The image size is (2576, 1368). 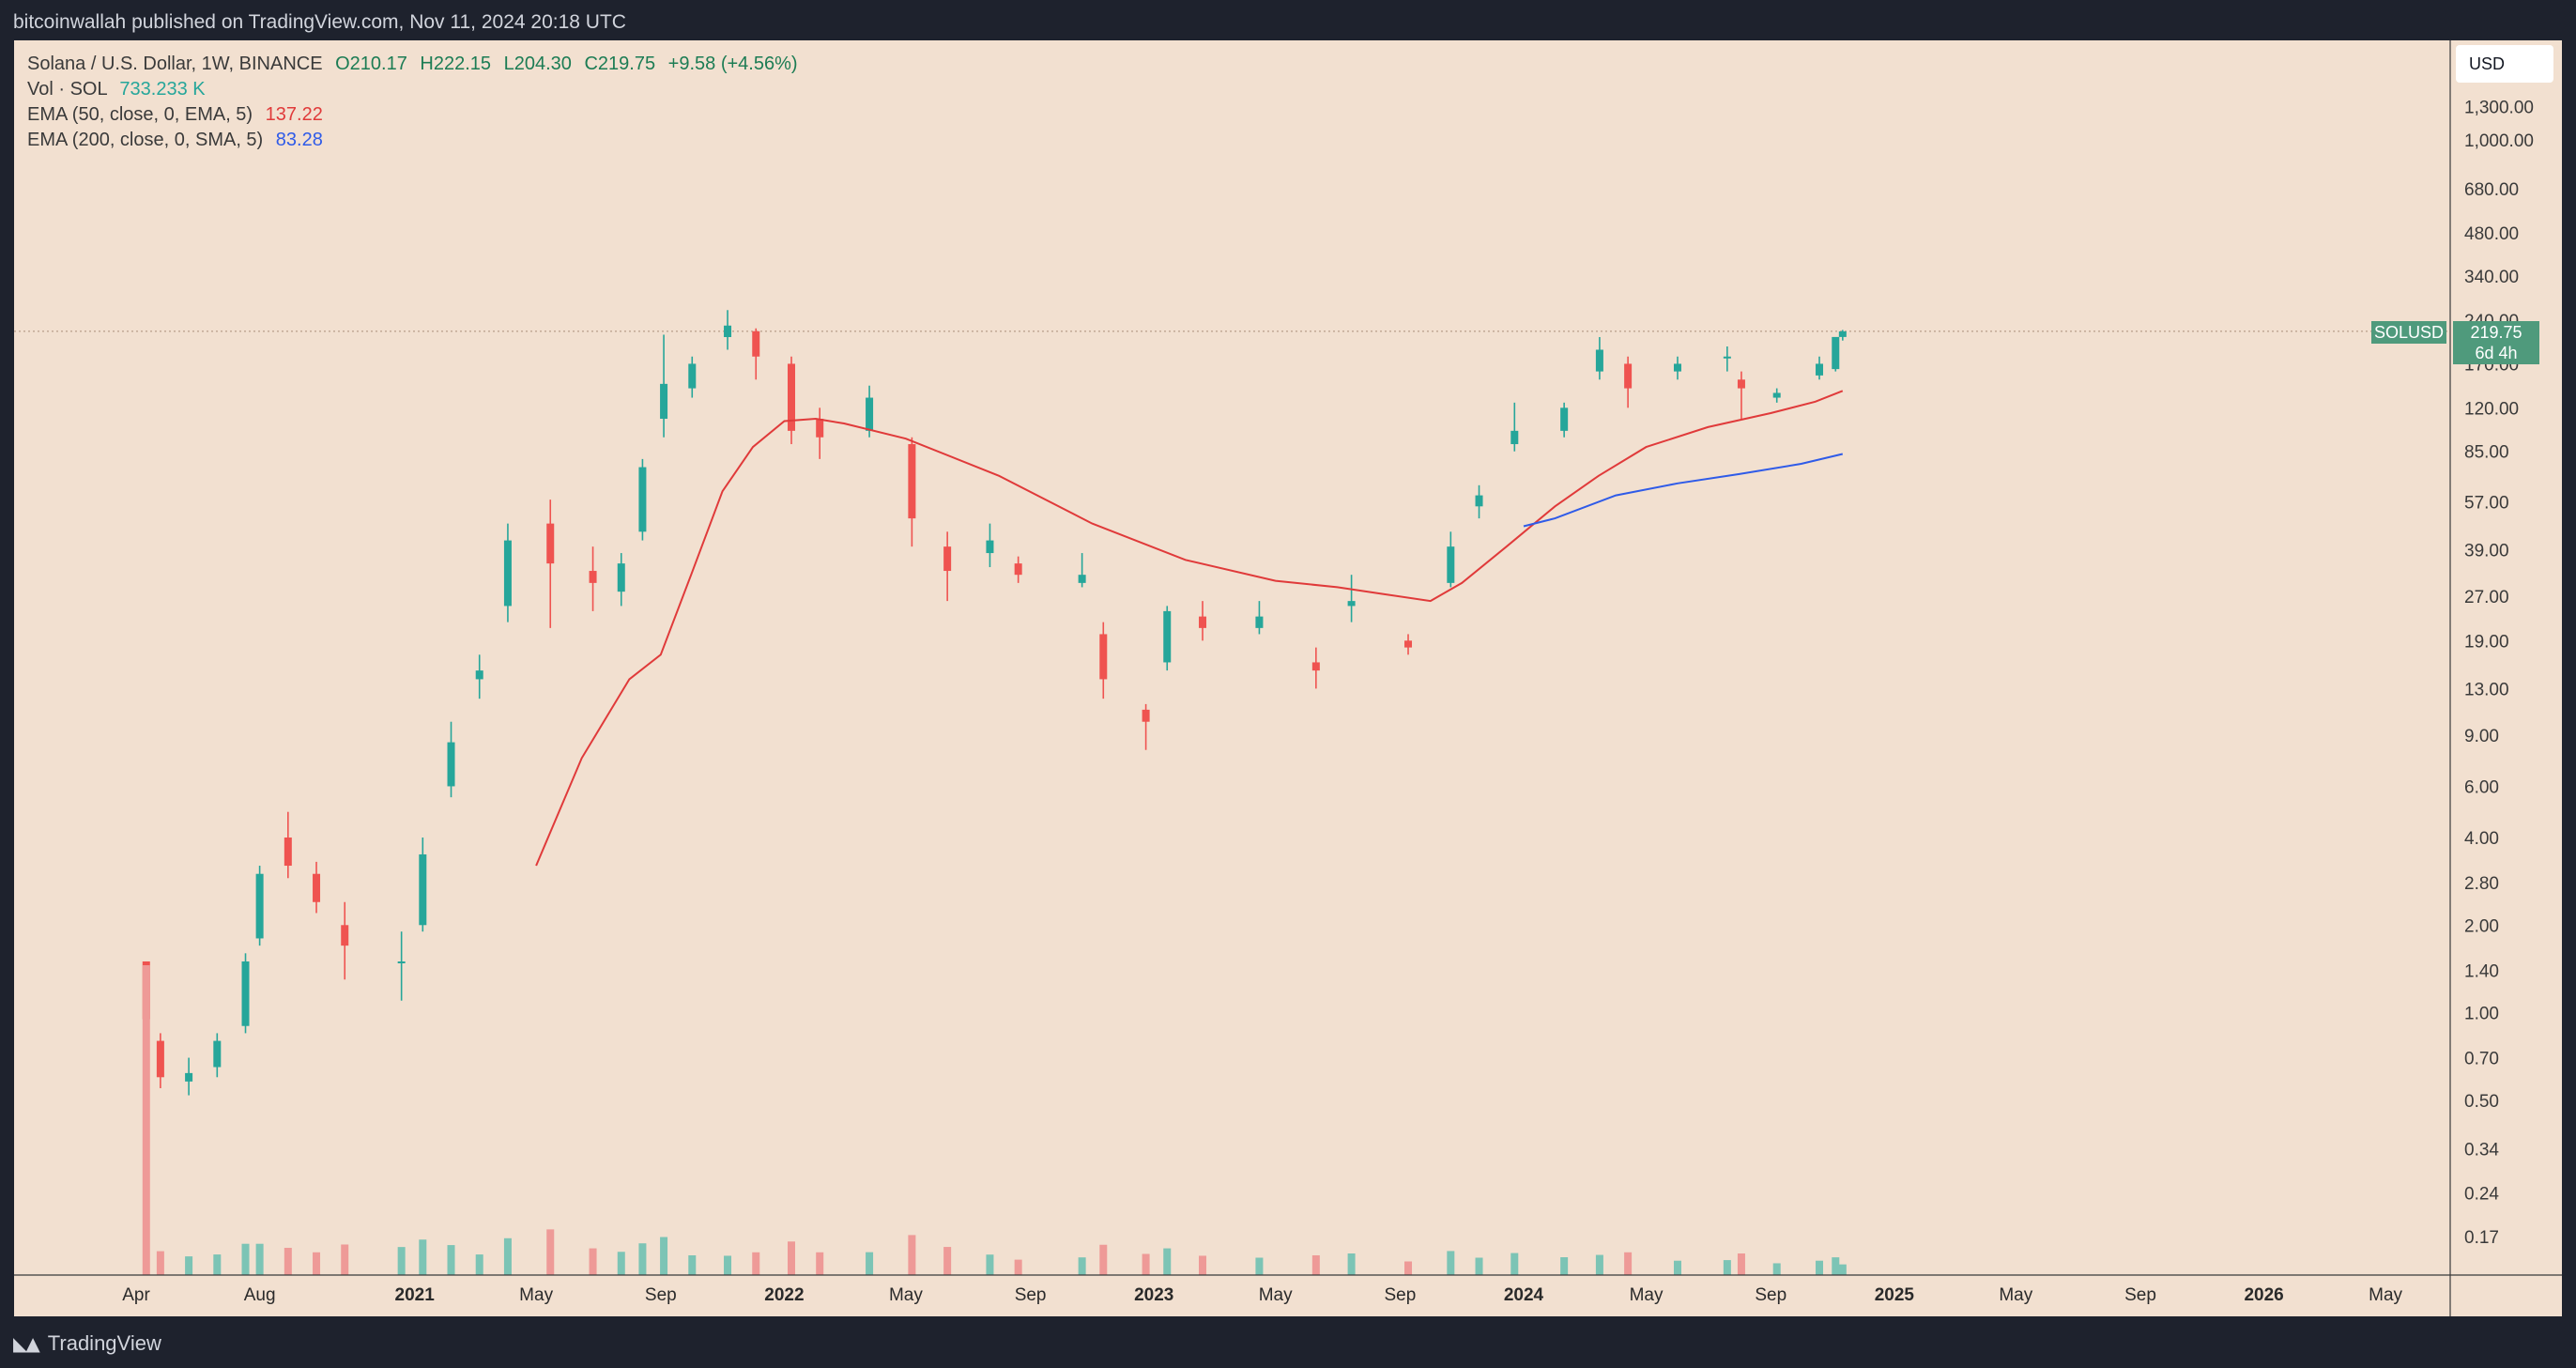 What do you see at coordinates (2499, 109) in the screenshot?
I see `price-axis-tick-label: 1,300.00` at bounding box center [2499, 109].